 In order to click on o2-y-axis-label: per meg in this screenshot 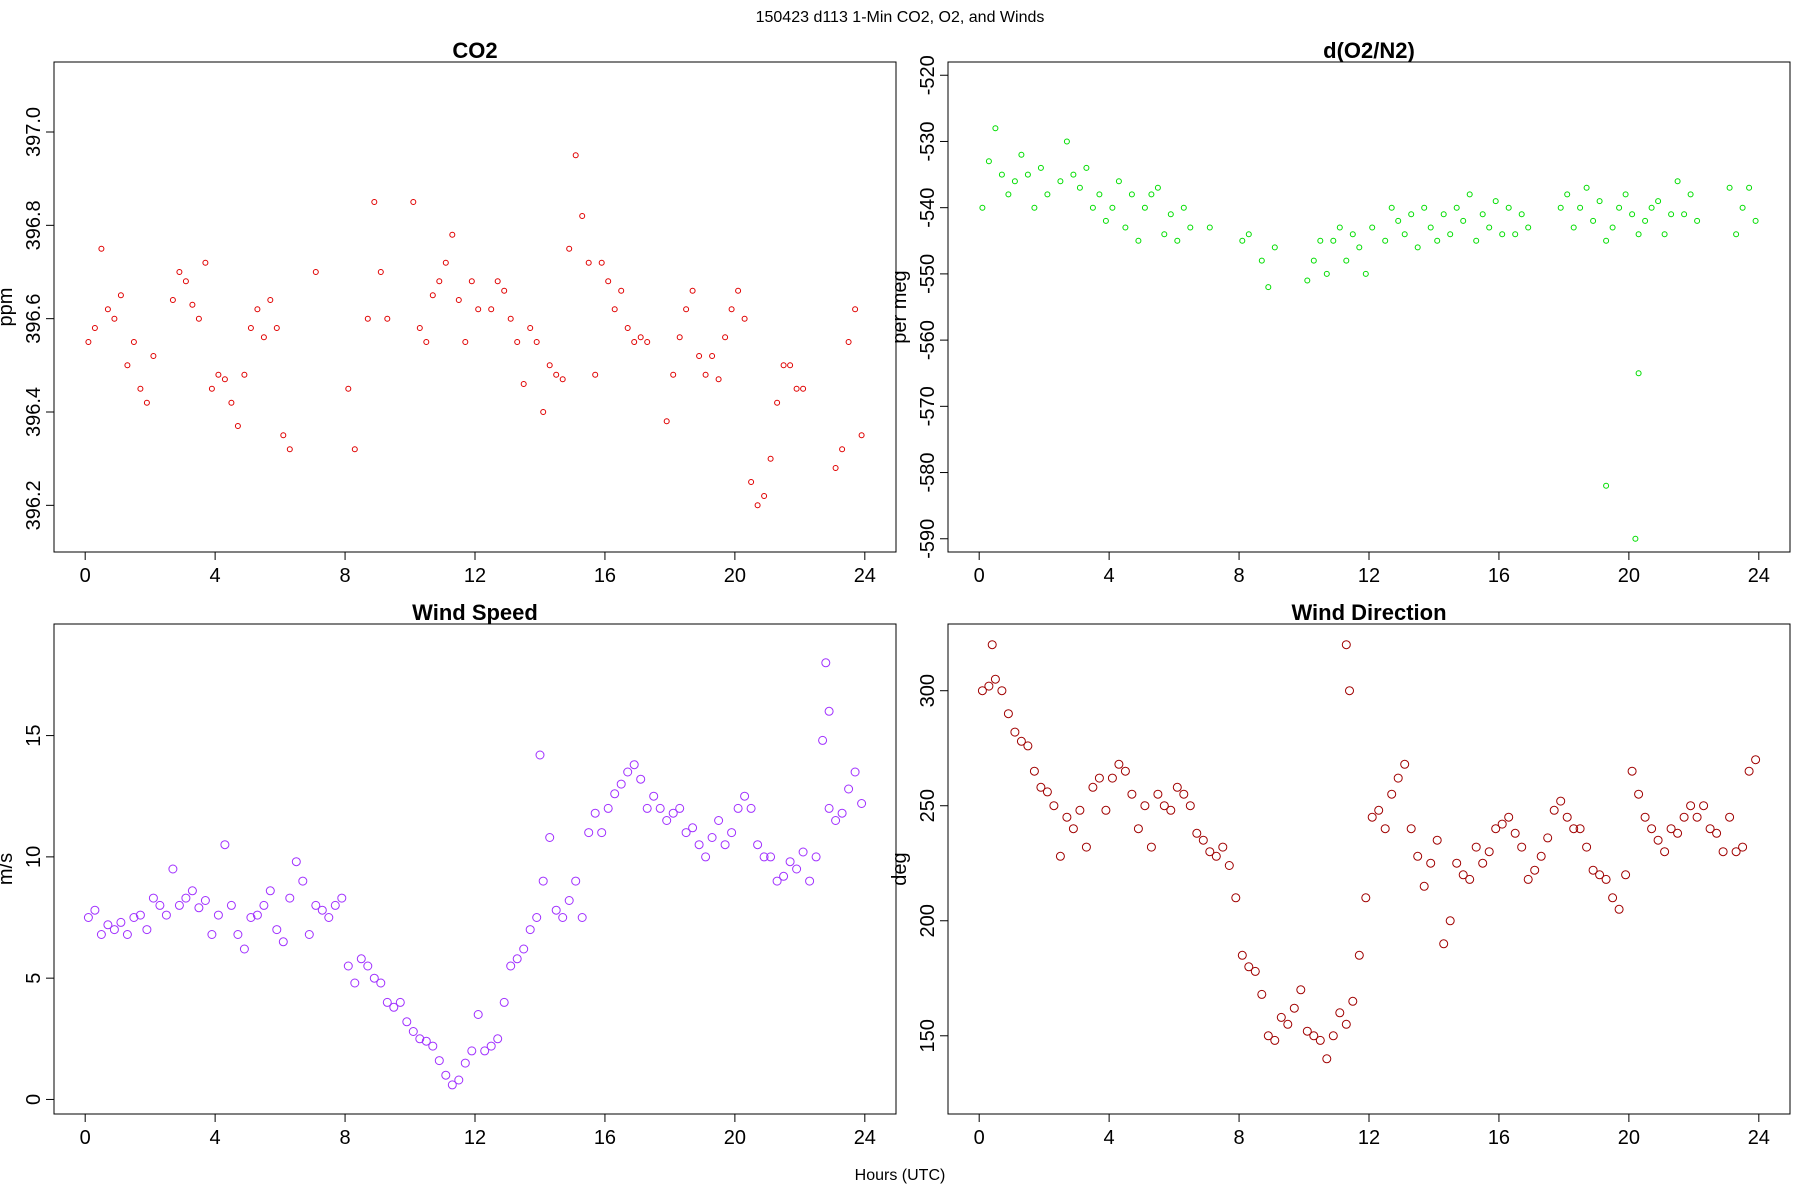, I will do `click(900, 306)`.